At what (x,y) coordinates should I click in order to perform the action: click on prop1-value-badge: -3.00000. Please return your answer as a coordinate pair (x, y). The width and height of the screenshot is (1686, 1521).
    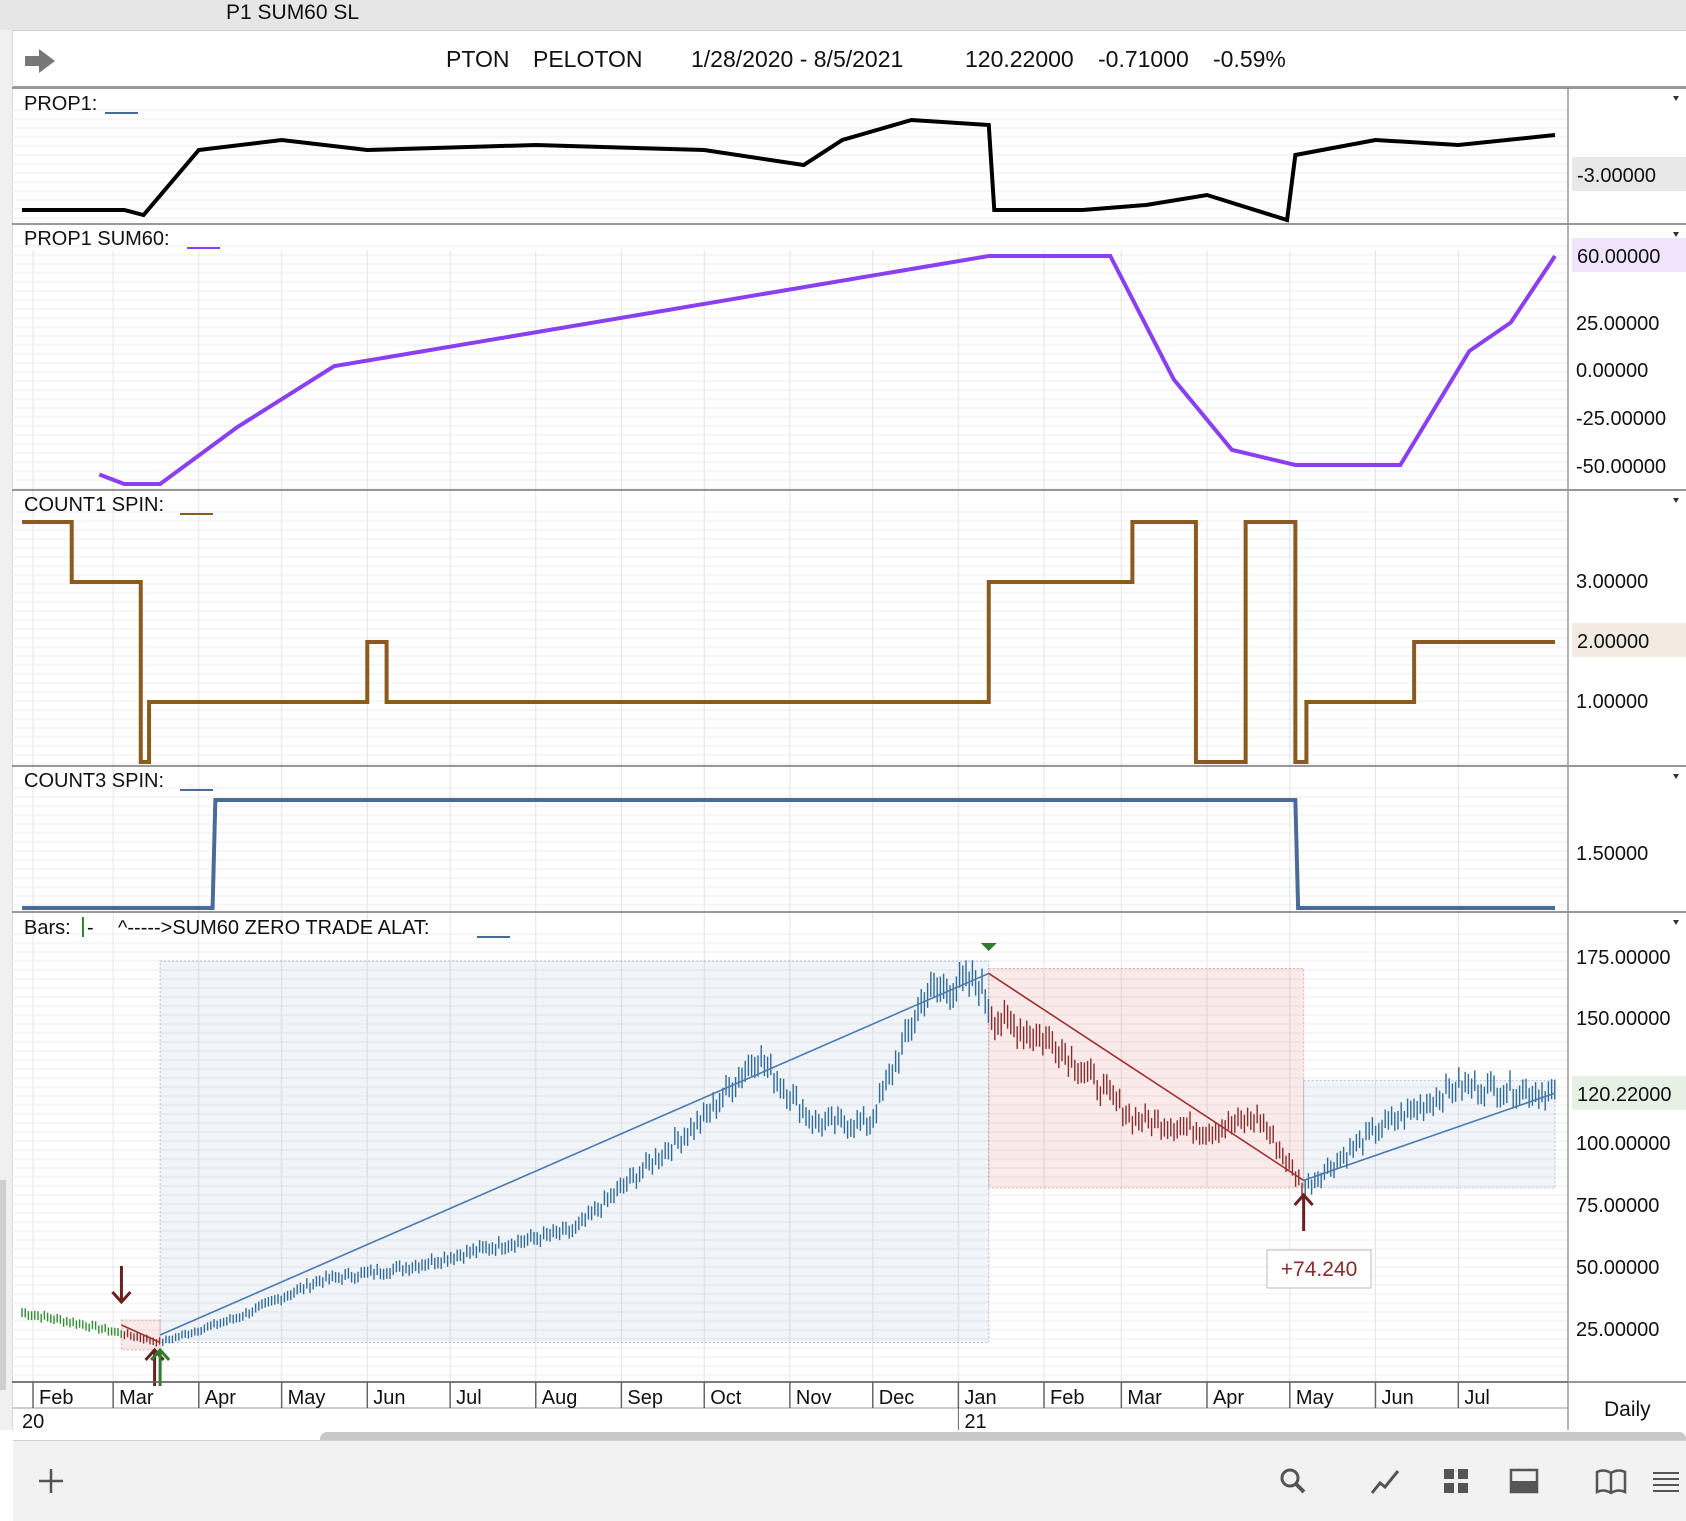
    Looking at the image, I should click on (1629, 174).